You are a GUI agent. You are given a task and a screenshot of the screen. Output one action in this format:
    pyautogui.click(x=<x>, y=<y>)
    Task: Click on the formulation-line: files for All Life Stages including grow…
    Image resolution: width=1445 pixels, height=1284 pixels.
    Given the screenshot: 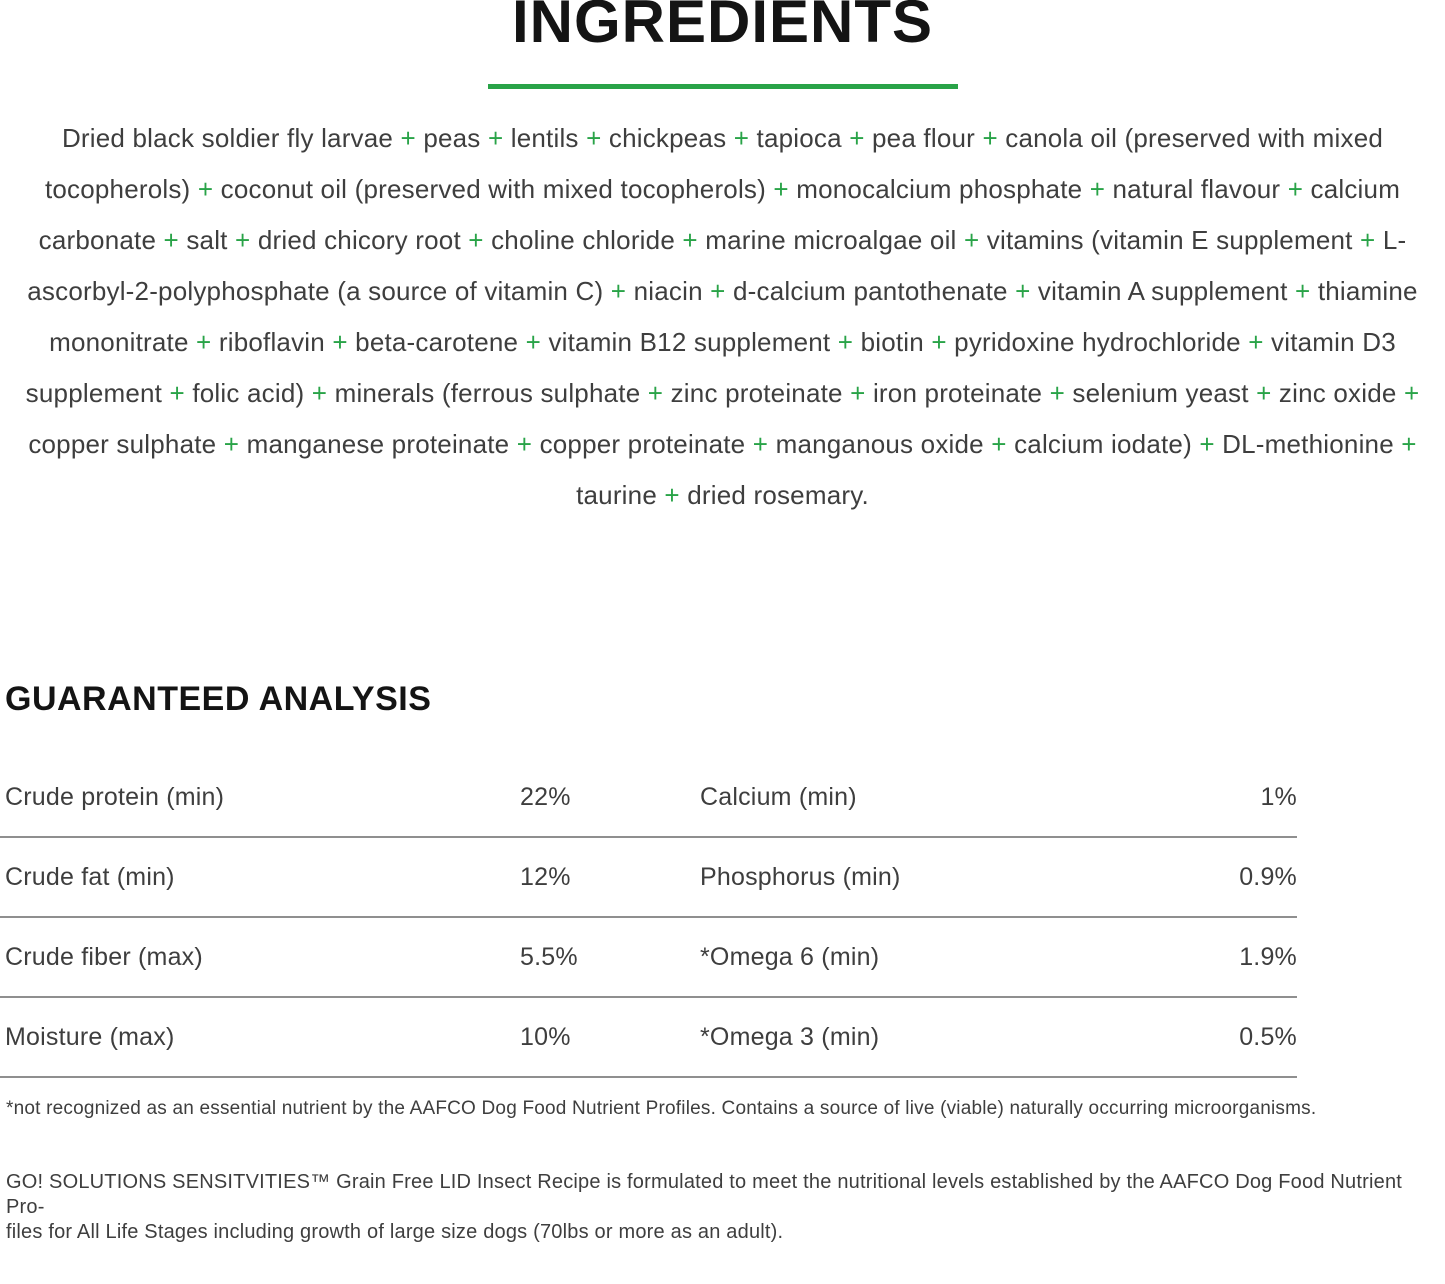 What is the action you would take?
    pyautogui.click(x=395, y=1232)
    